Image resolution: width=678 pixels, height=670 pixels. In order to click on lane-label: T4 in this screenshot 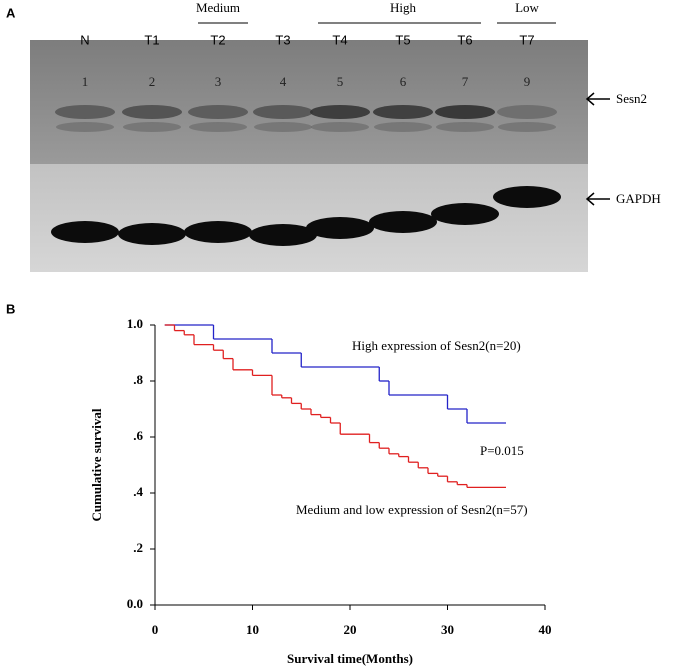, I will do `click(339, 39)`.